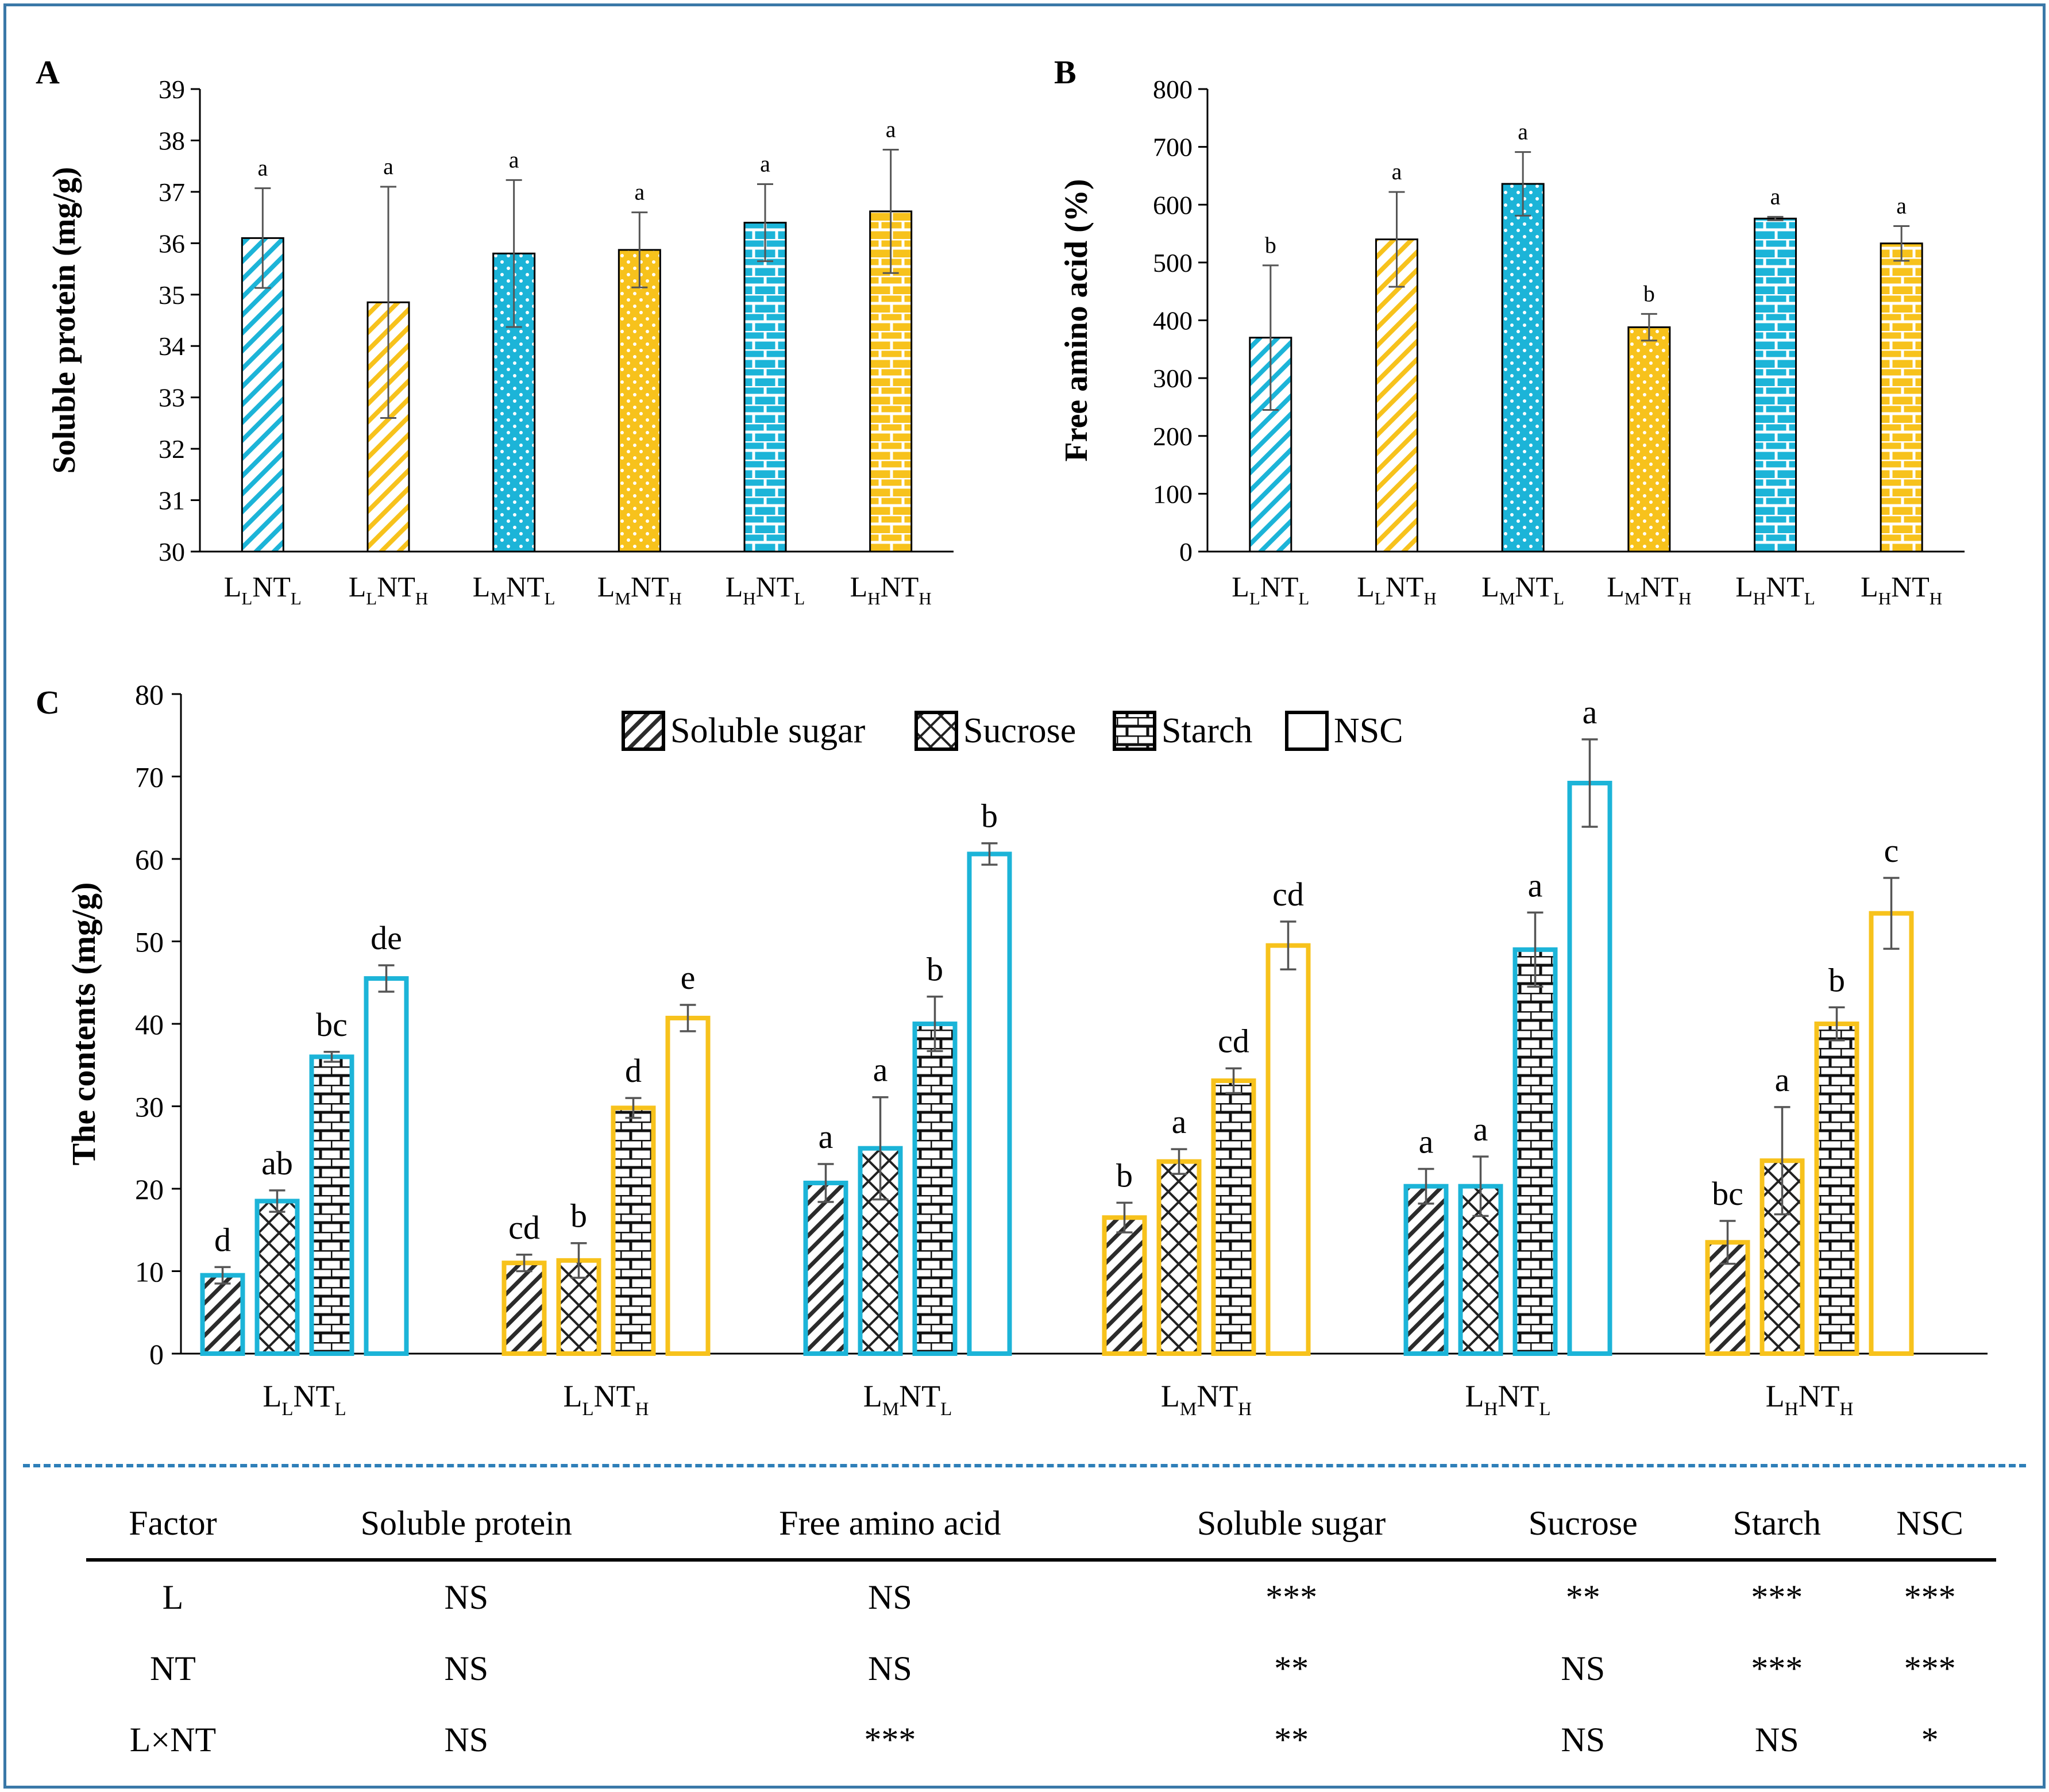  I want to click on y-axis-label: The contents (mg/g), so click(84, 1024).